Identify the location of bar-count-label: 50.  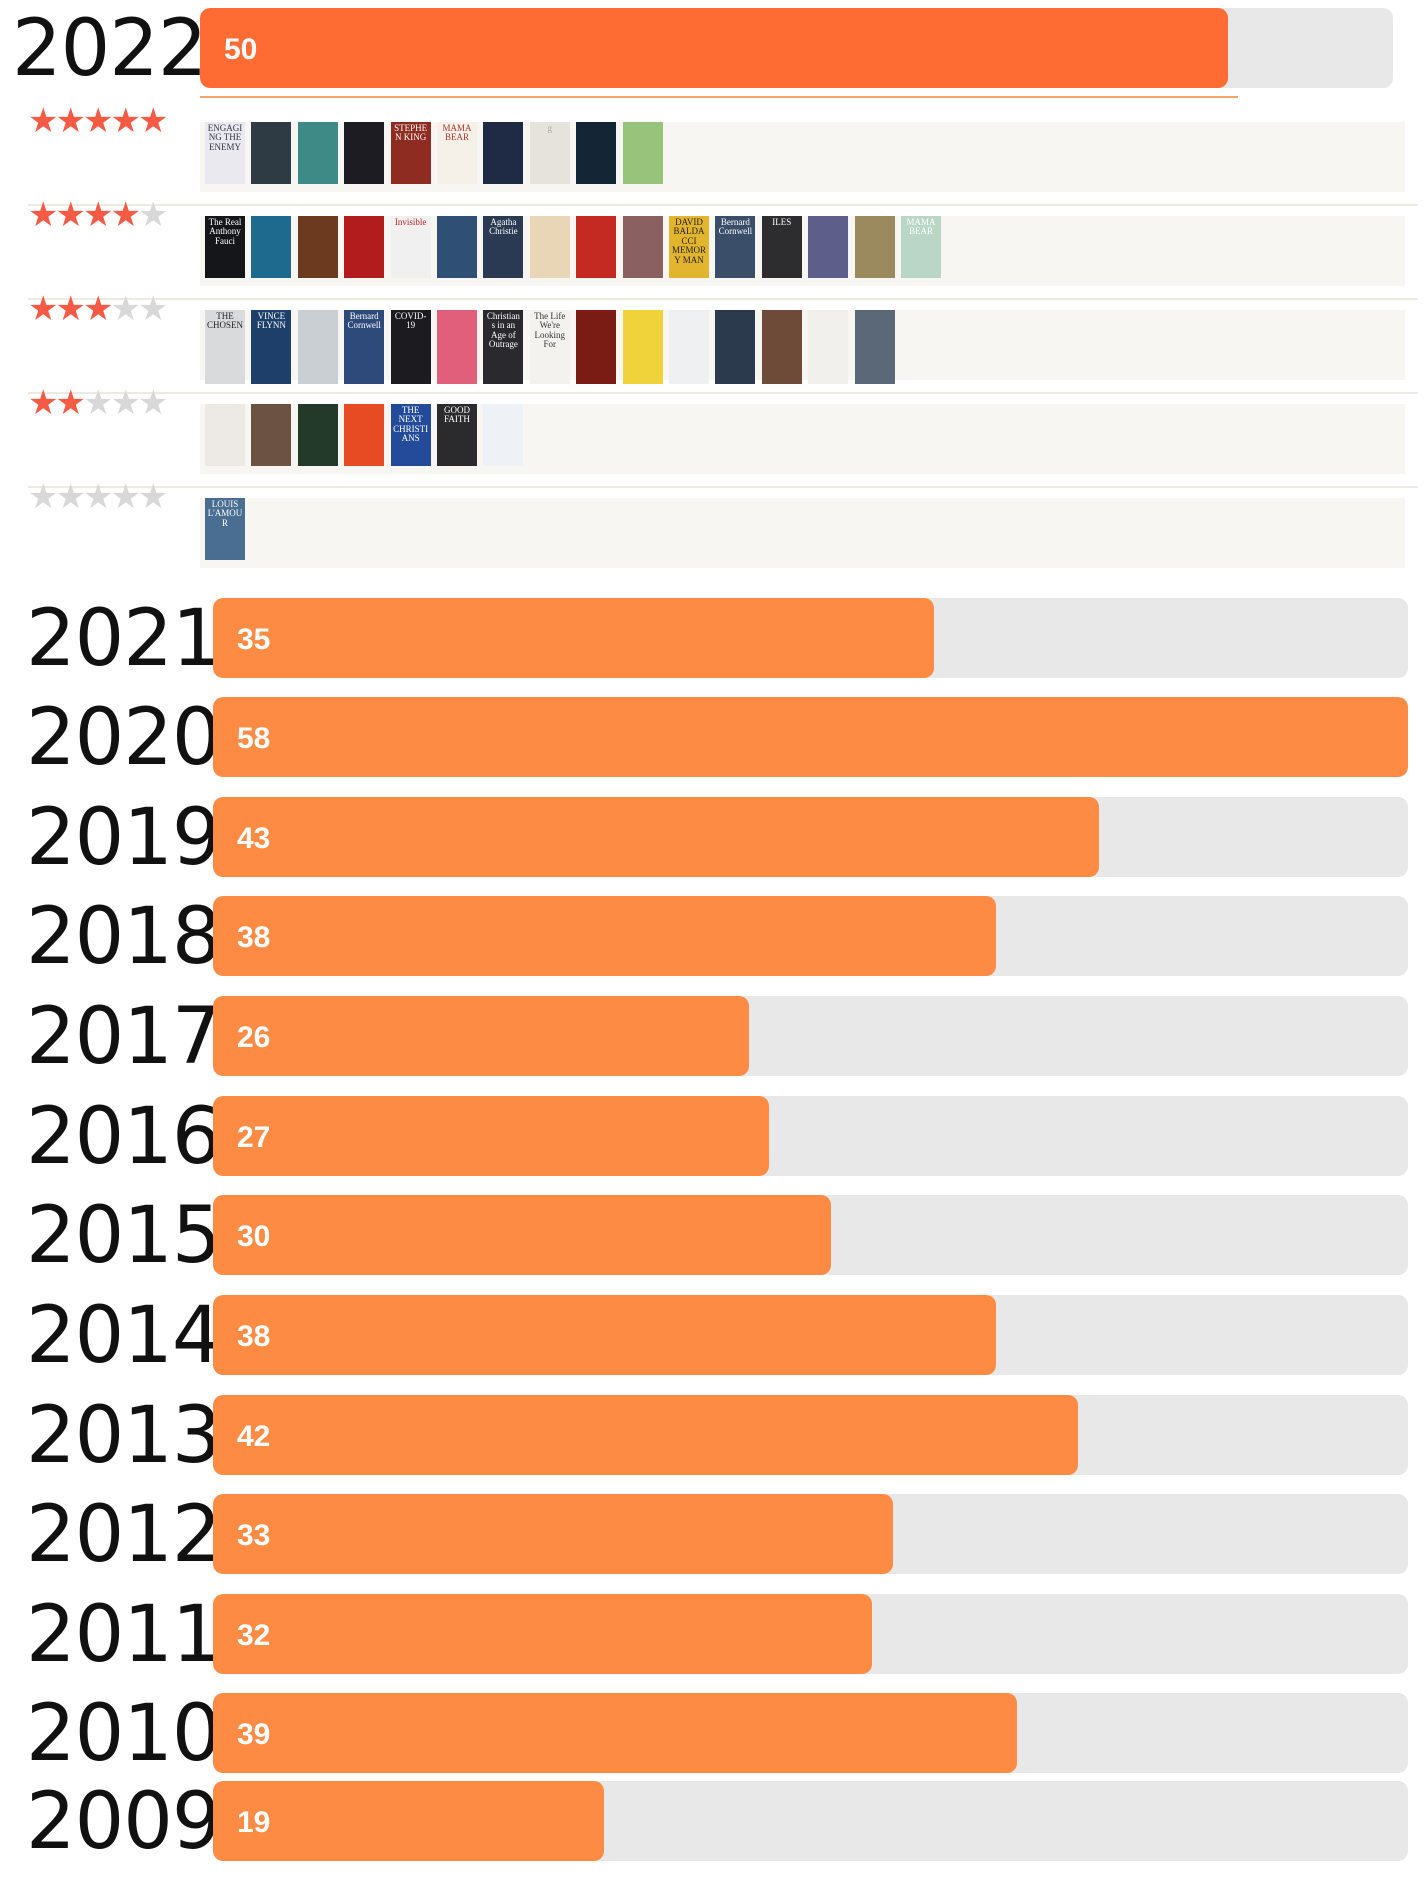
(241, 49).